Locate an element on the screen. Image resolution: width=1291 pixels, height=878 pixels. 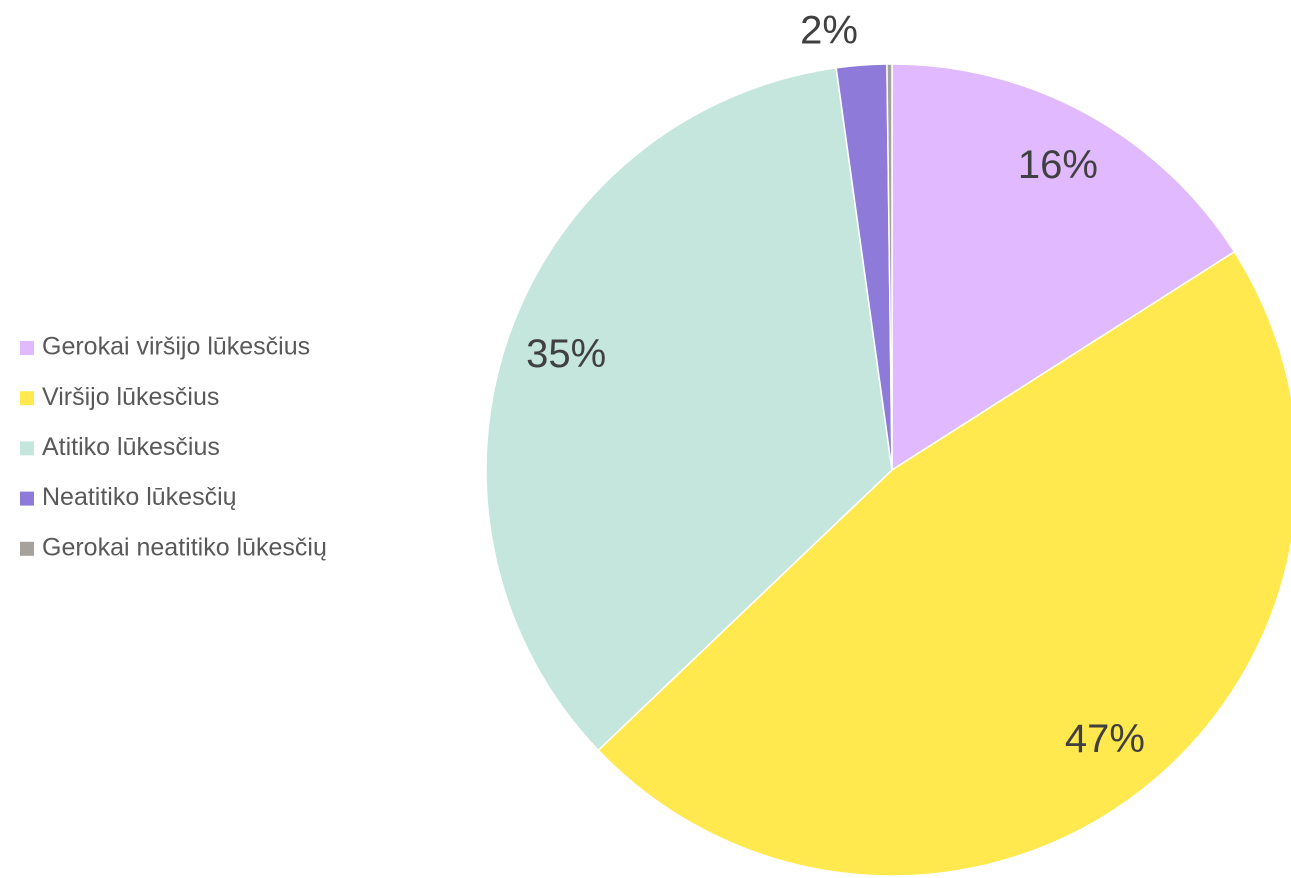
legend-label: Gerokai viršijo lūkesčius is located at coordinates (176, 347).